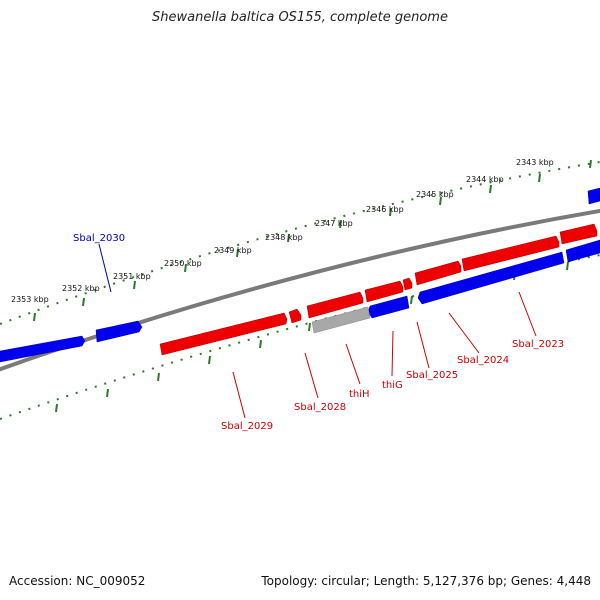 Image resolution: width=600 pixels, height=600 pixels. Describe the element at coordinates (233, 250) in the screenshot. I see `ruler-label: 2349 kbp` at that location.